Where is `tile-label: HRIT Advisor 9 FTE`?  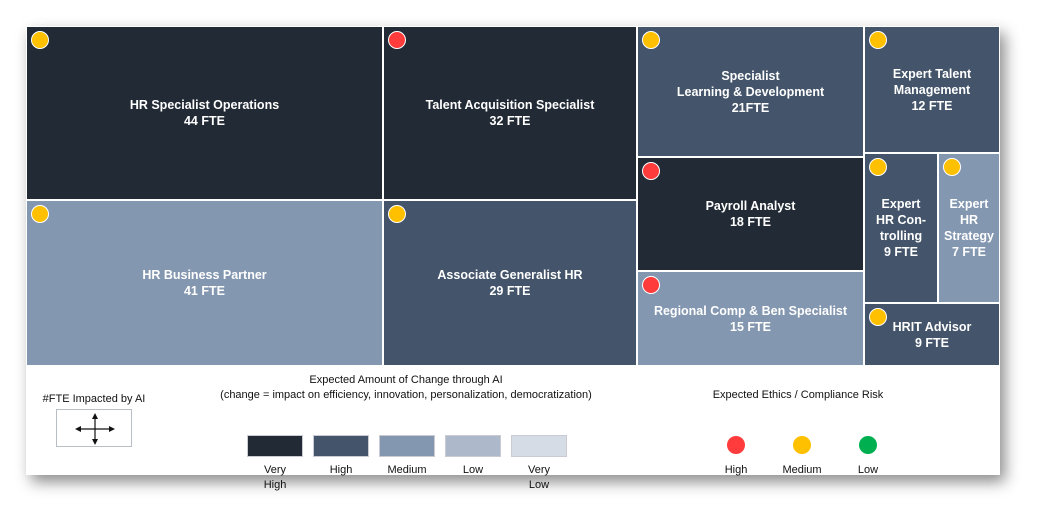
tile-label: HRIT Advisor 9 FTE is located at coordinates (932, 334).